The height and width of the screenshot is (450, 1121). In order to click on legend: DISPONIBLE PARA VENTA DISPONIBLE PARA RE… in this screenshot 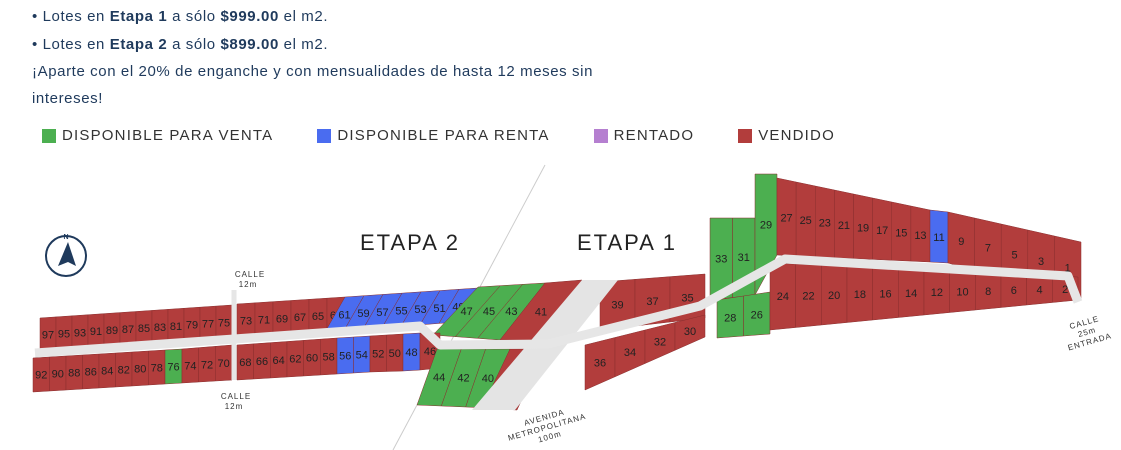, I will do `click(460, 135)`.